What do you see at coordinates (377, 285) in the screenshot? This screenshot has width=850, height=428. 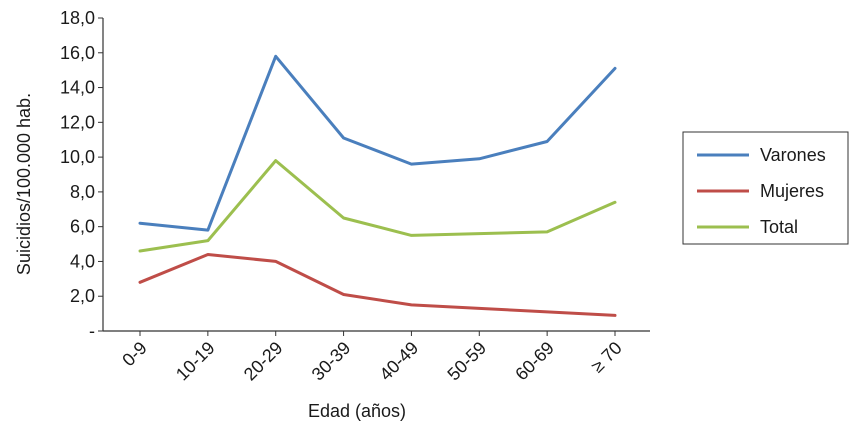 I see `series-line-mujeres` at bounding box center [377, 285].